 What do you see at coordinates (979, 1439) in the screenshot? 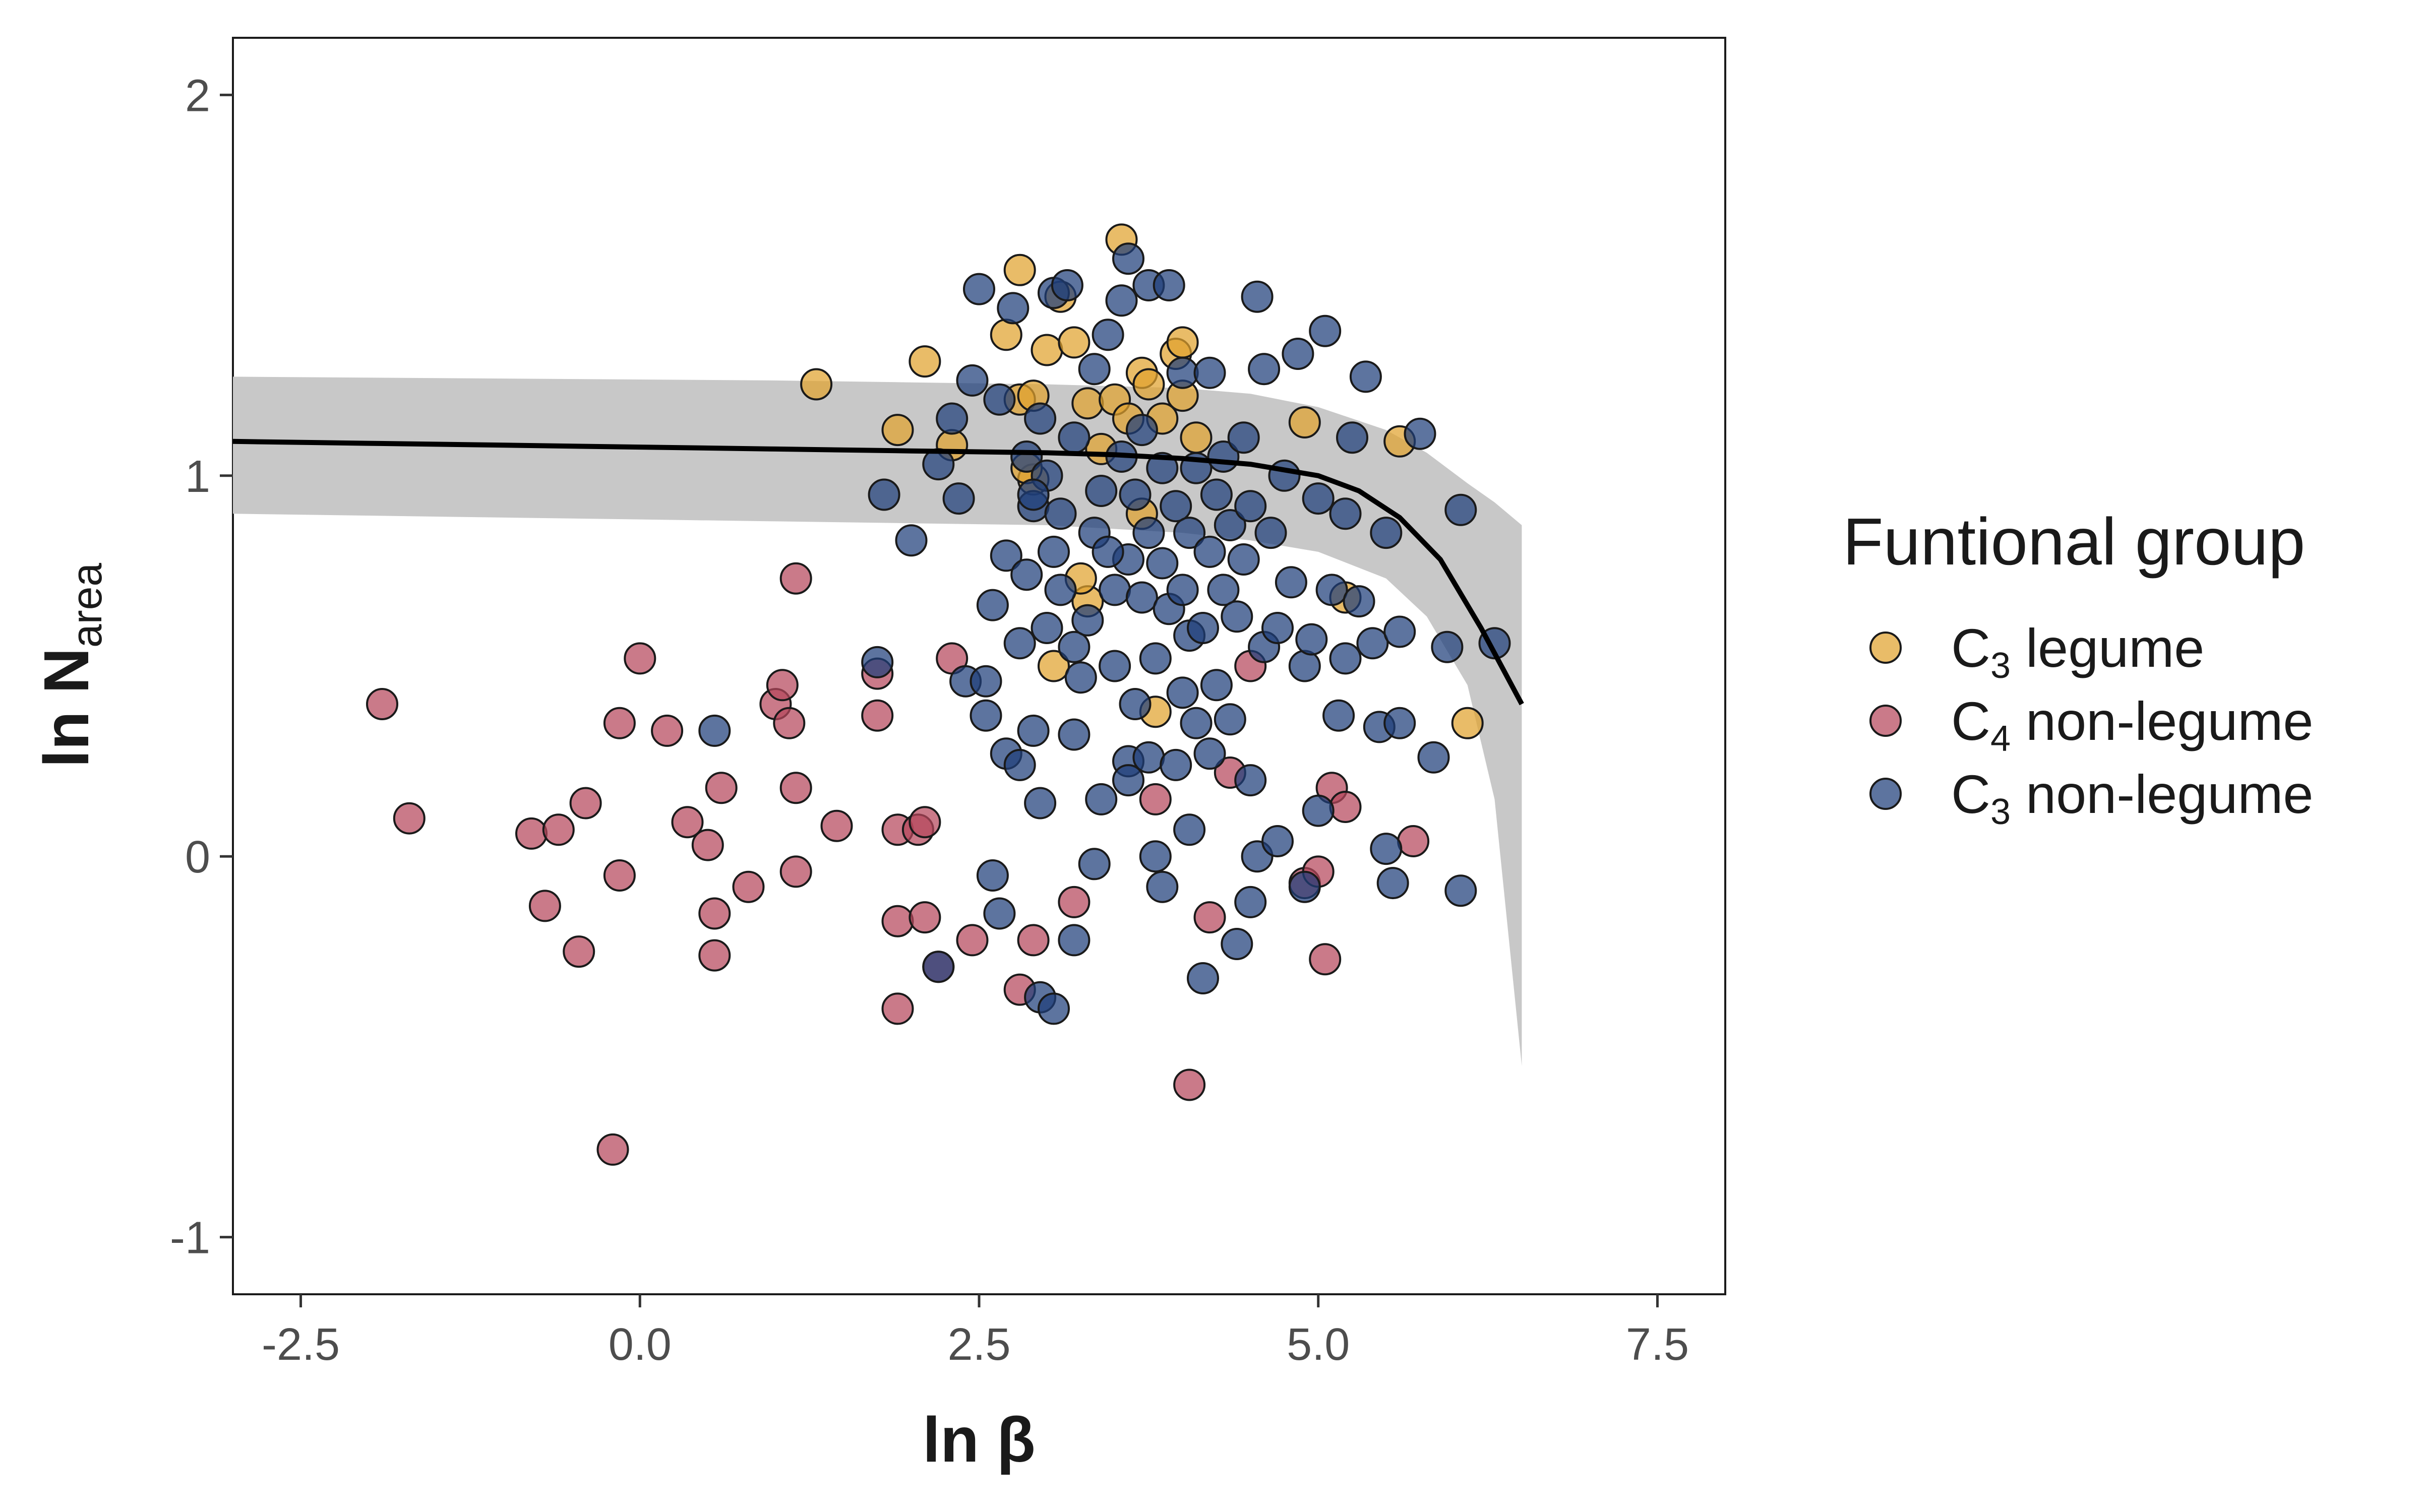
I see `x-axis-title-text: ln β` at bounding box center [979, 1439].